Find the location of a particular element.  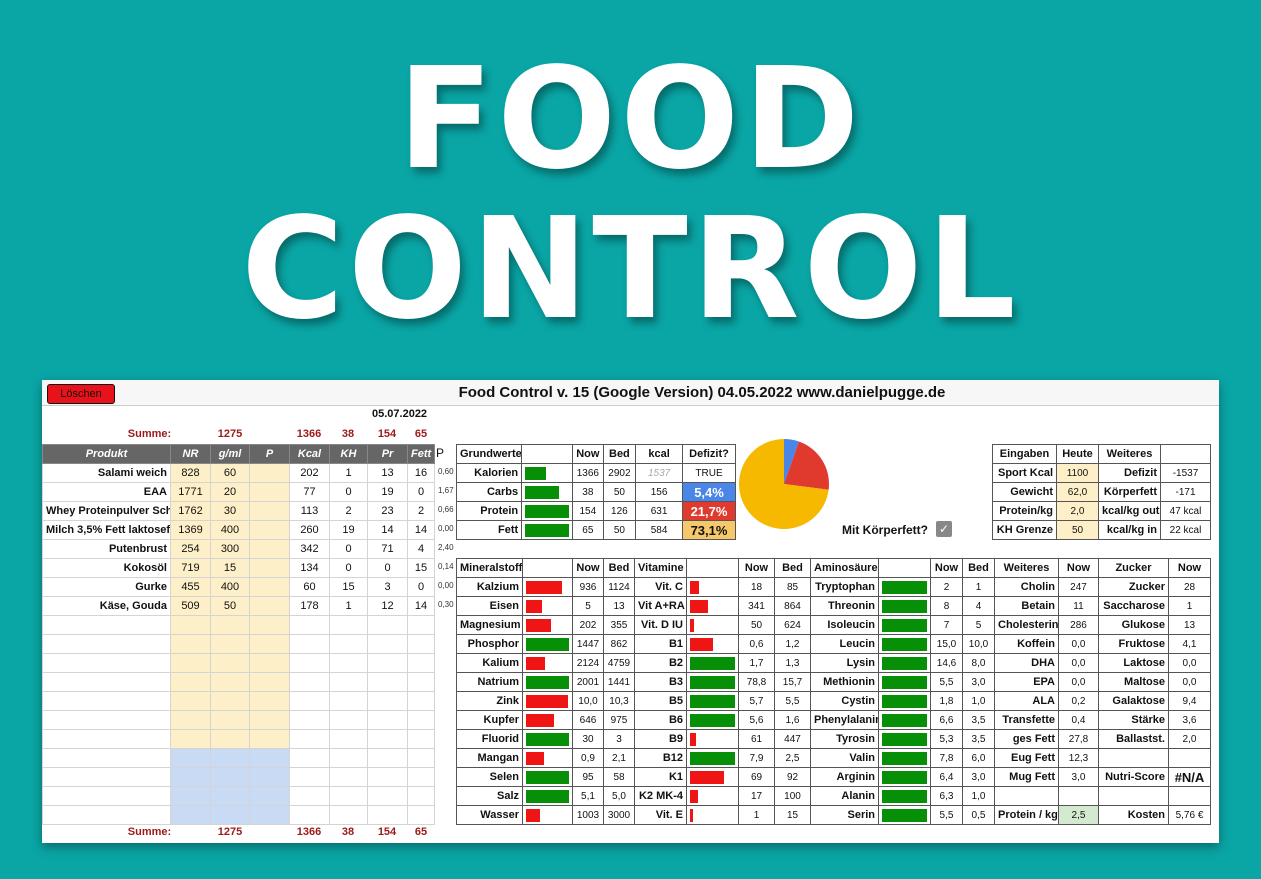

table-row: Natrium 2001 1441 is located at coordinates (545, 682).